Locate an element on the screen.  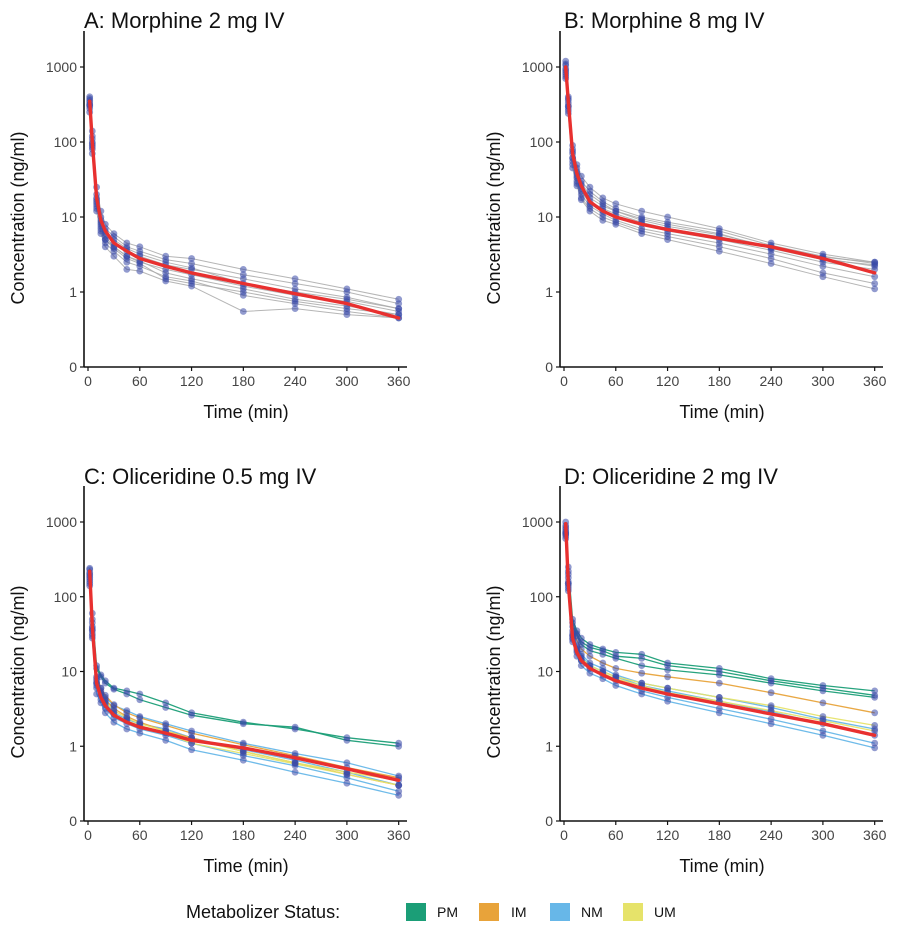
legend-label-nm: NM is located at coordinates (592, 912).